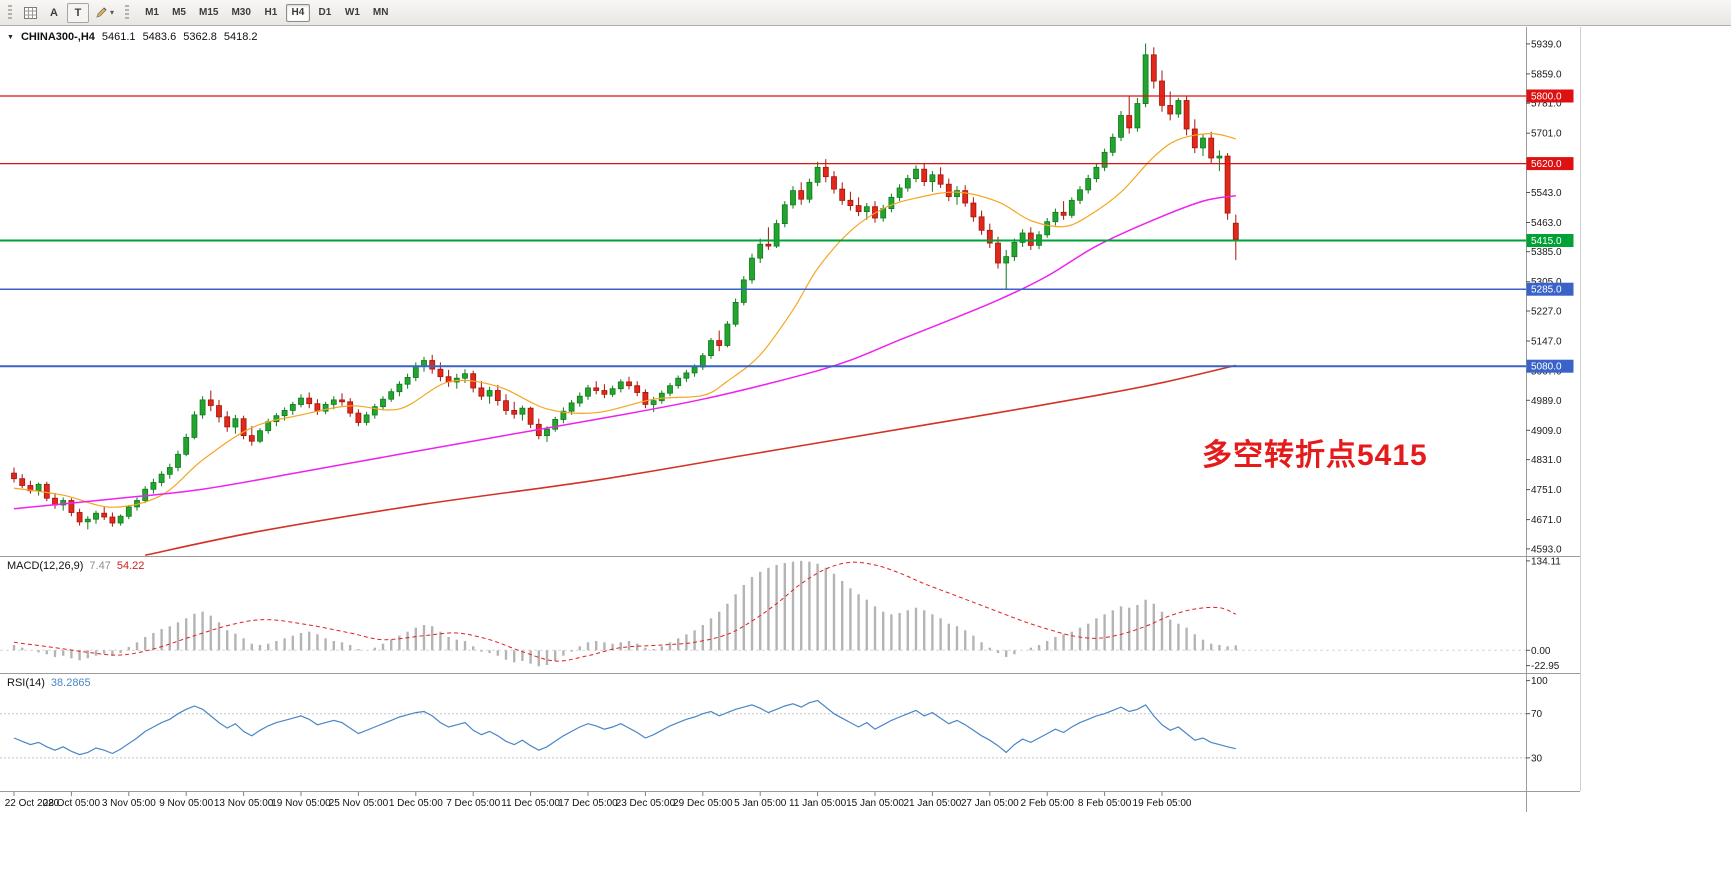  Describe the element at coordinates (152, 13) in the screenshot. I see `timeframe-button-m1: M1` at that location.